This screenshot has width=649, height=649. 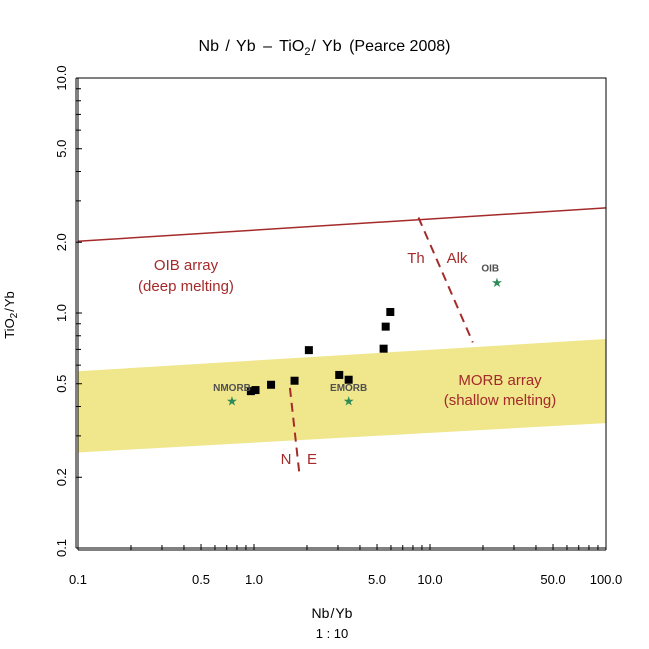 What do you see at coordinates (61, 313) in the screenshot?
I see `y-tick-label: 1.0` at bounding box center [61, 313].